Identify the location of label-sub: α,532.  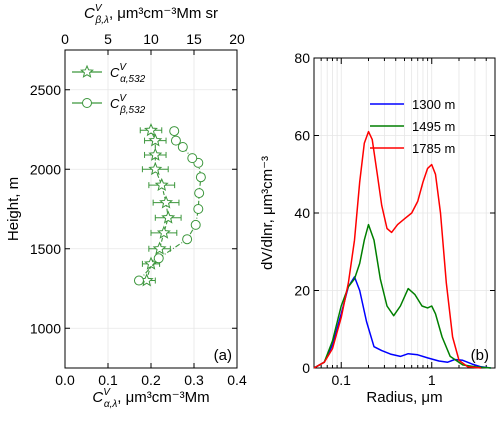
(133, 79).